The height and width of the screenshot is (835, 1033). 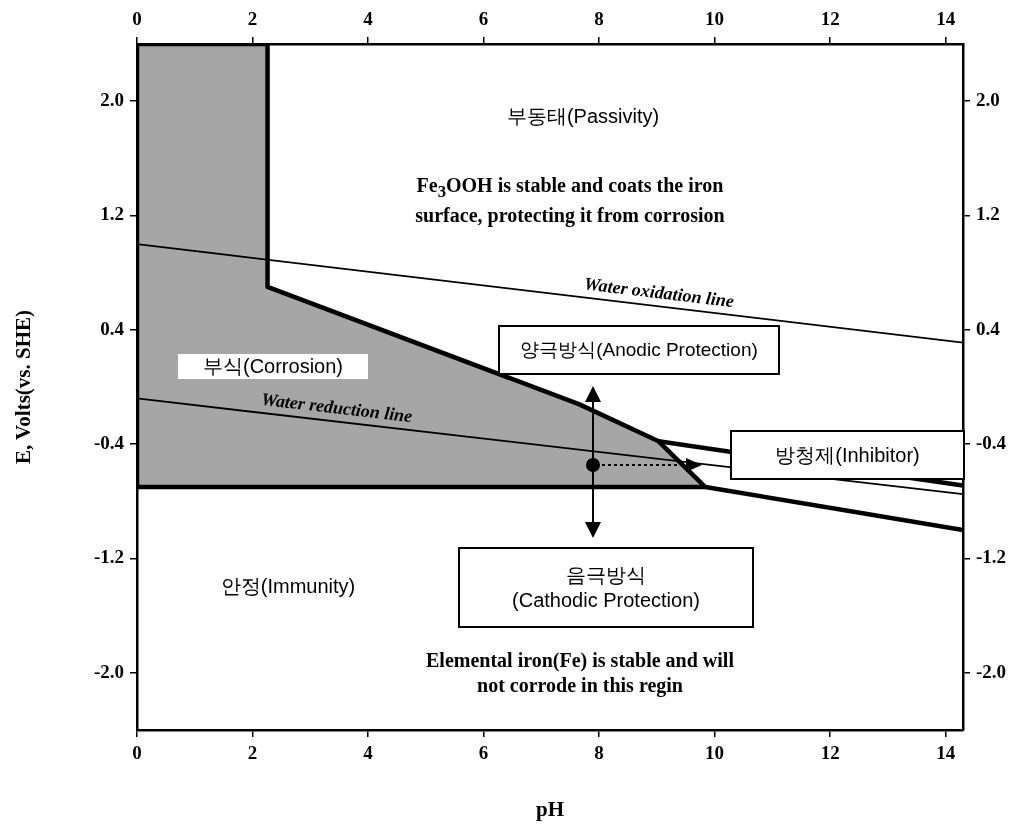 I want to click on annotation: 방청제(Inhibitor), so click(x=847, y=455).